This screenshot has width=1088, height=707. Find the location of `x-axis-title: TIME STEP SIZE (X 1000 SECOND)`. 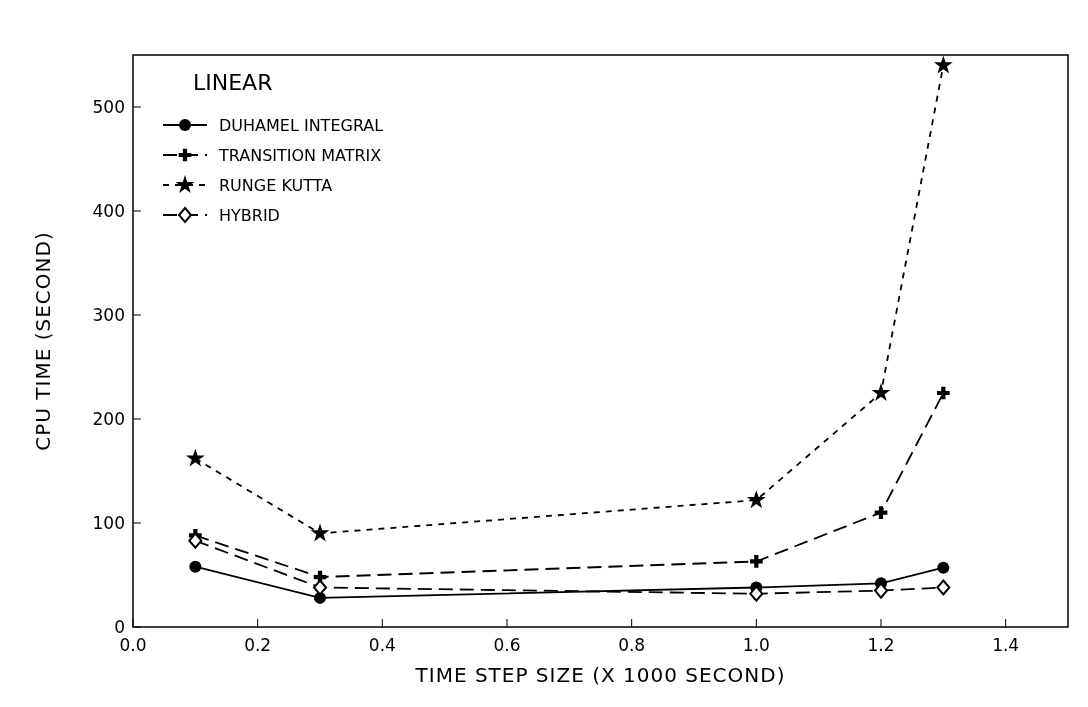

x-axis-title: TIME STEP SIZE (X 1000 SECOND) is located at coordinates (600, 675).